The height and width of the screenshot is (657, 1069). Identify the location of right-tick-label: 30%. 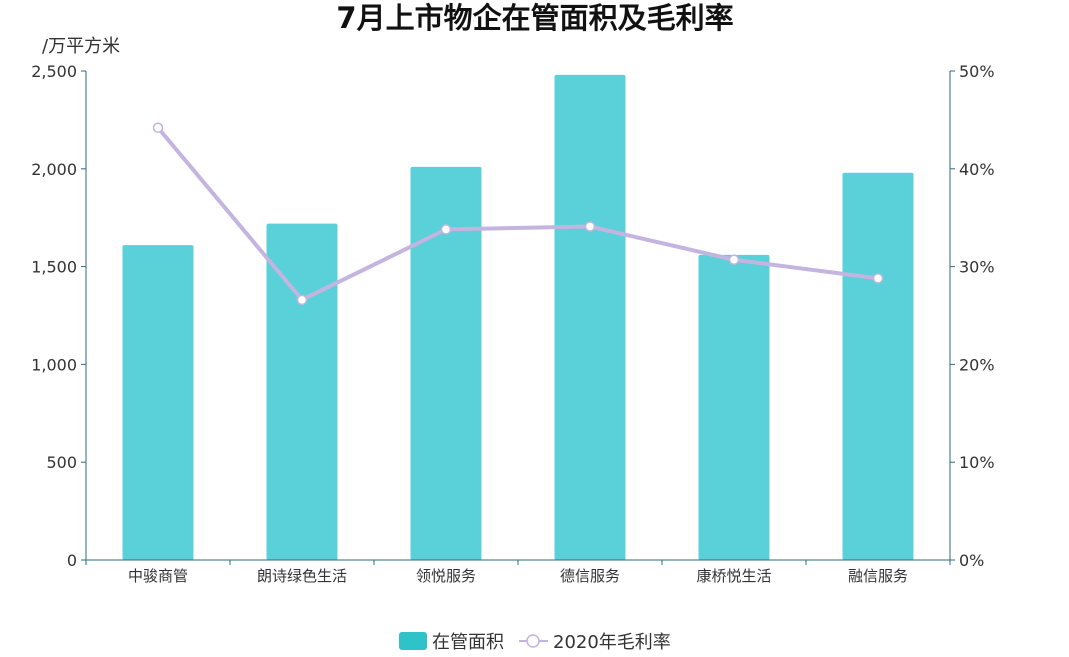
(977, 267).